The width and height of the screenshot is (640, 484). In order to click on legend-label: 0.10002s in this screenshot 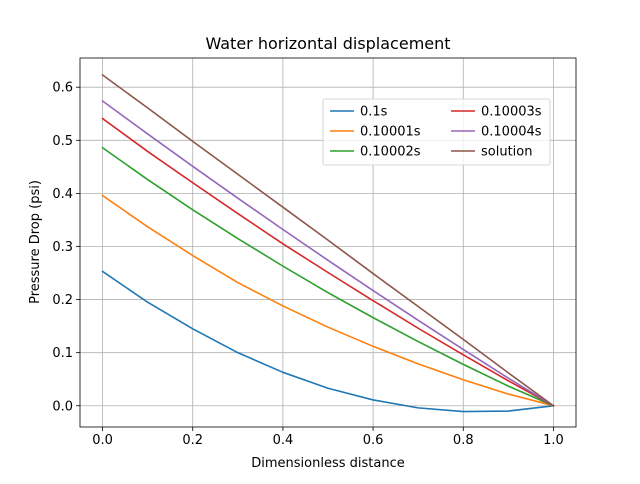, I will do `click(390, 152)`.